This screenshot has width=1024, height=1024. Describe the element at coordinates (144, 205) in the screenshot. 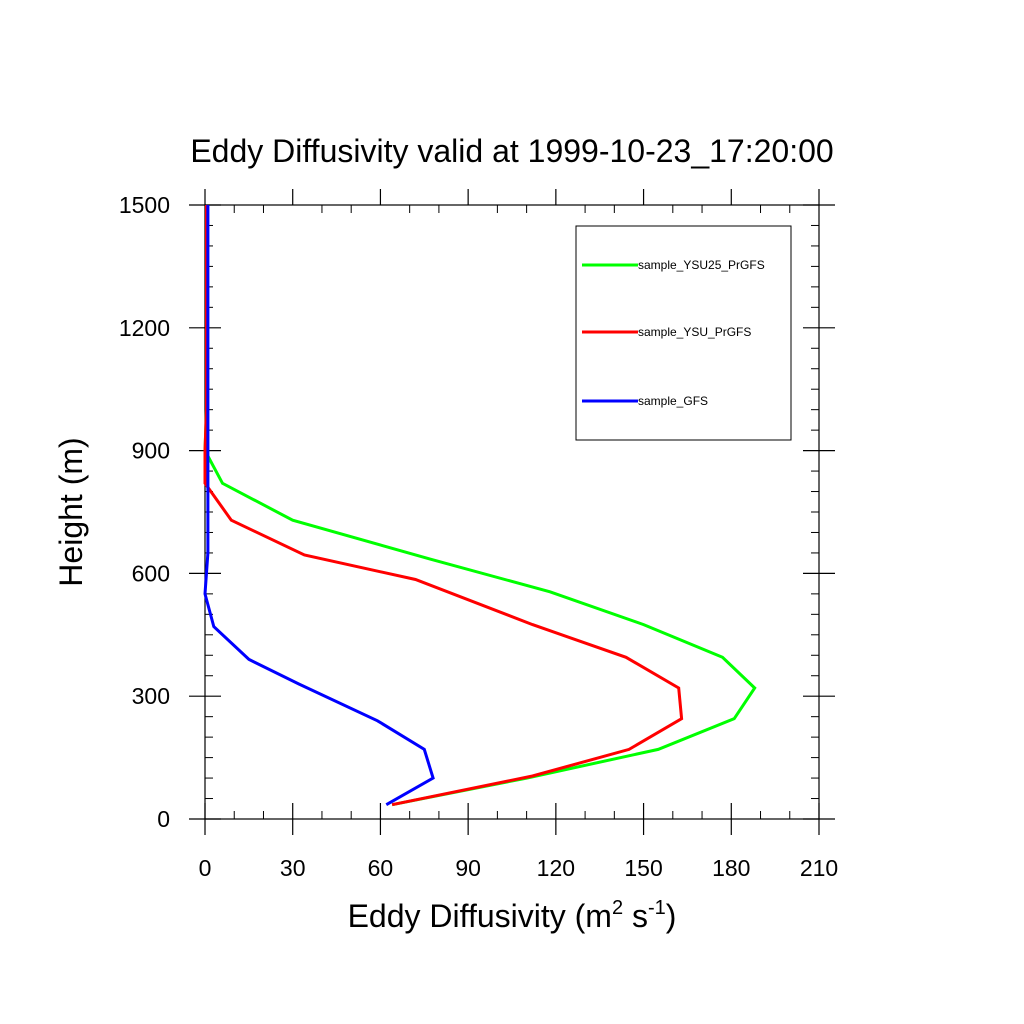

I see `y-tick-label: 1500` at that location.